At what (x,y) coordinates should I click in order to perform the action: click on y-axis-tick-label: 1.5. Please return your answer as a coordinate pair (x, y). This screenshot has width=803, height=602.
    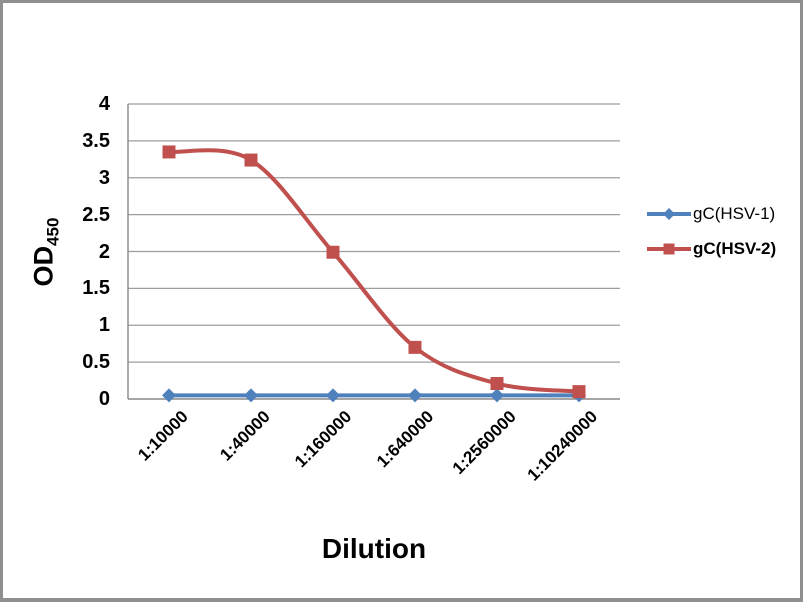
    Looking at the image, I should click on (96, 288).